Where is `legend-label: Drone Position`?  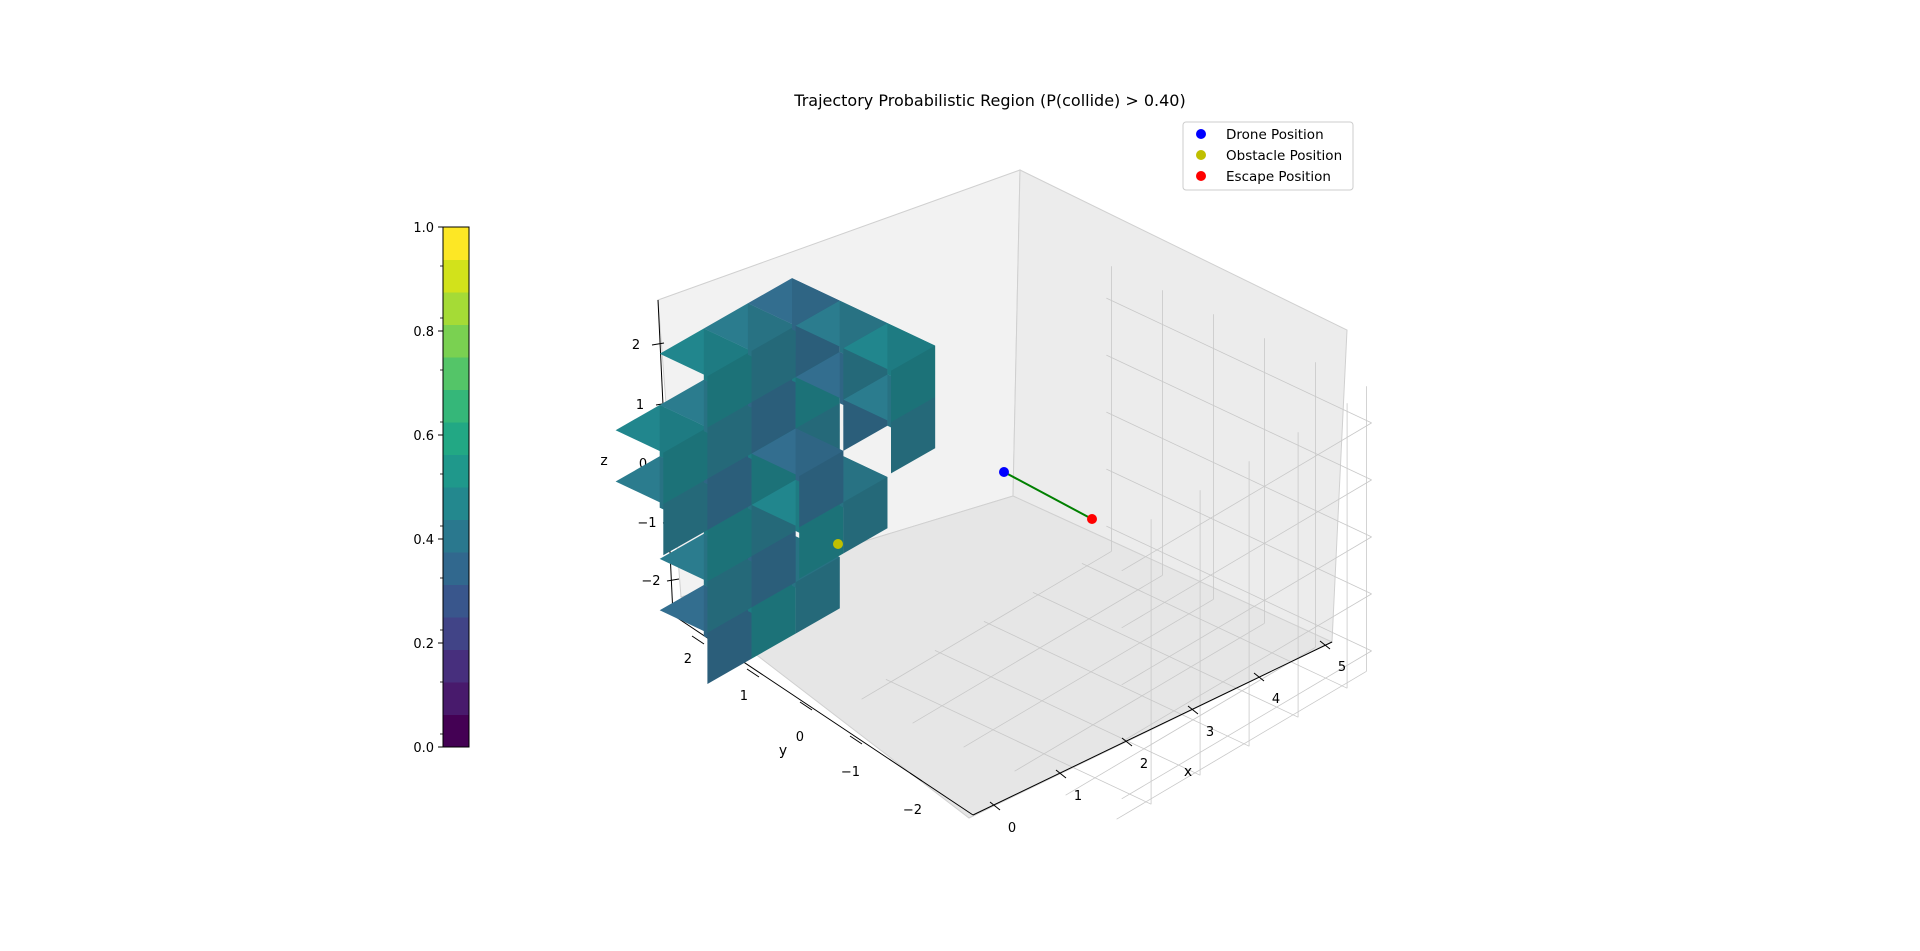
legend-label: Drone Position is located at coordinates (1275, 135).